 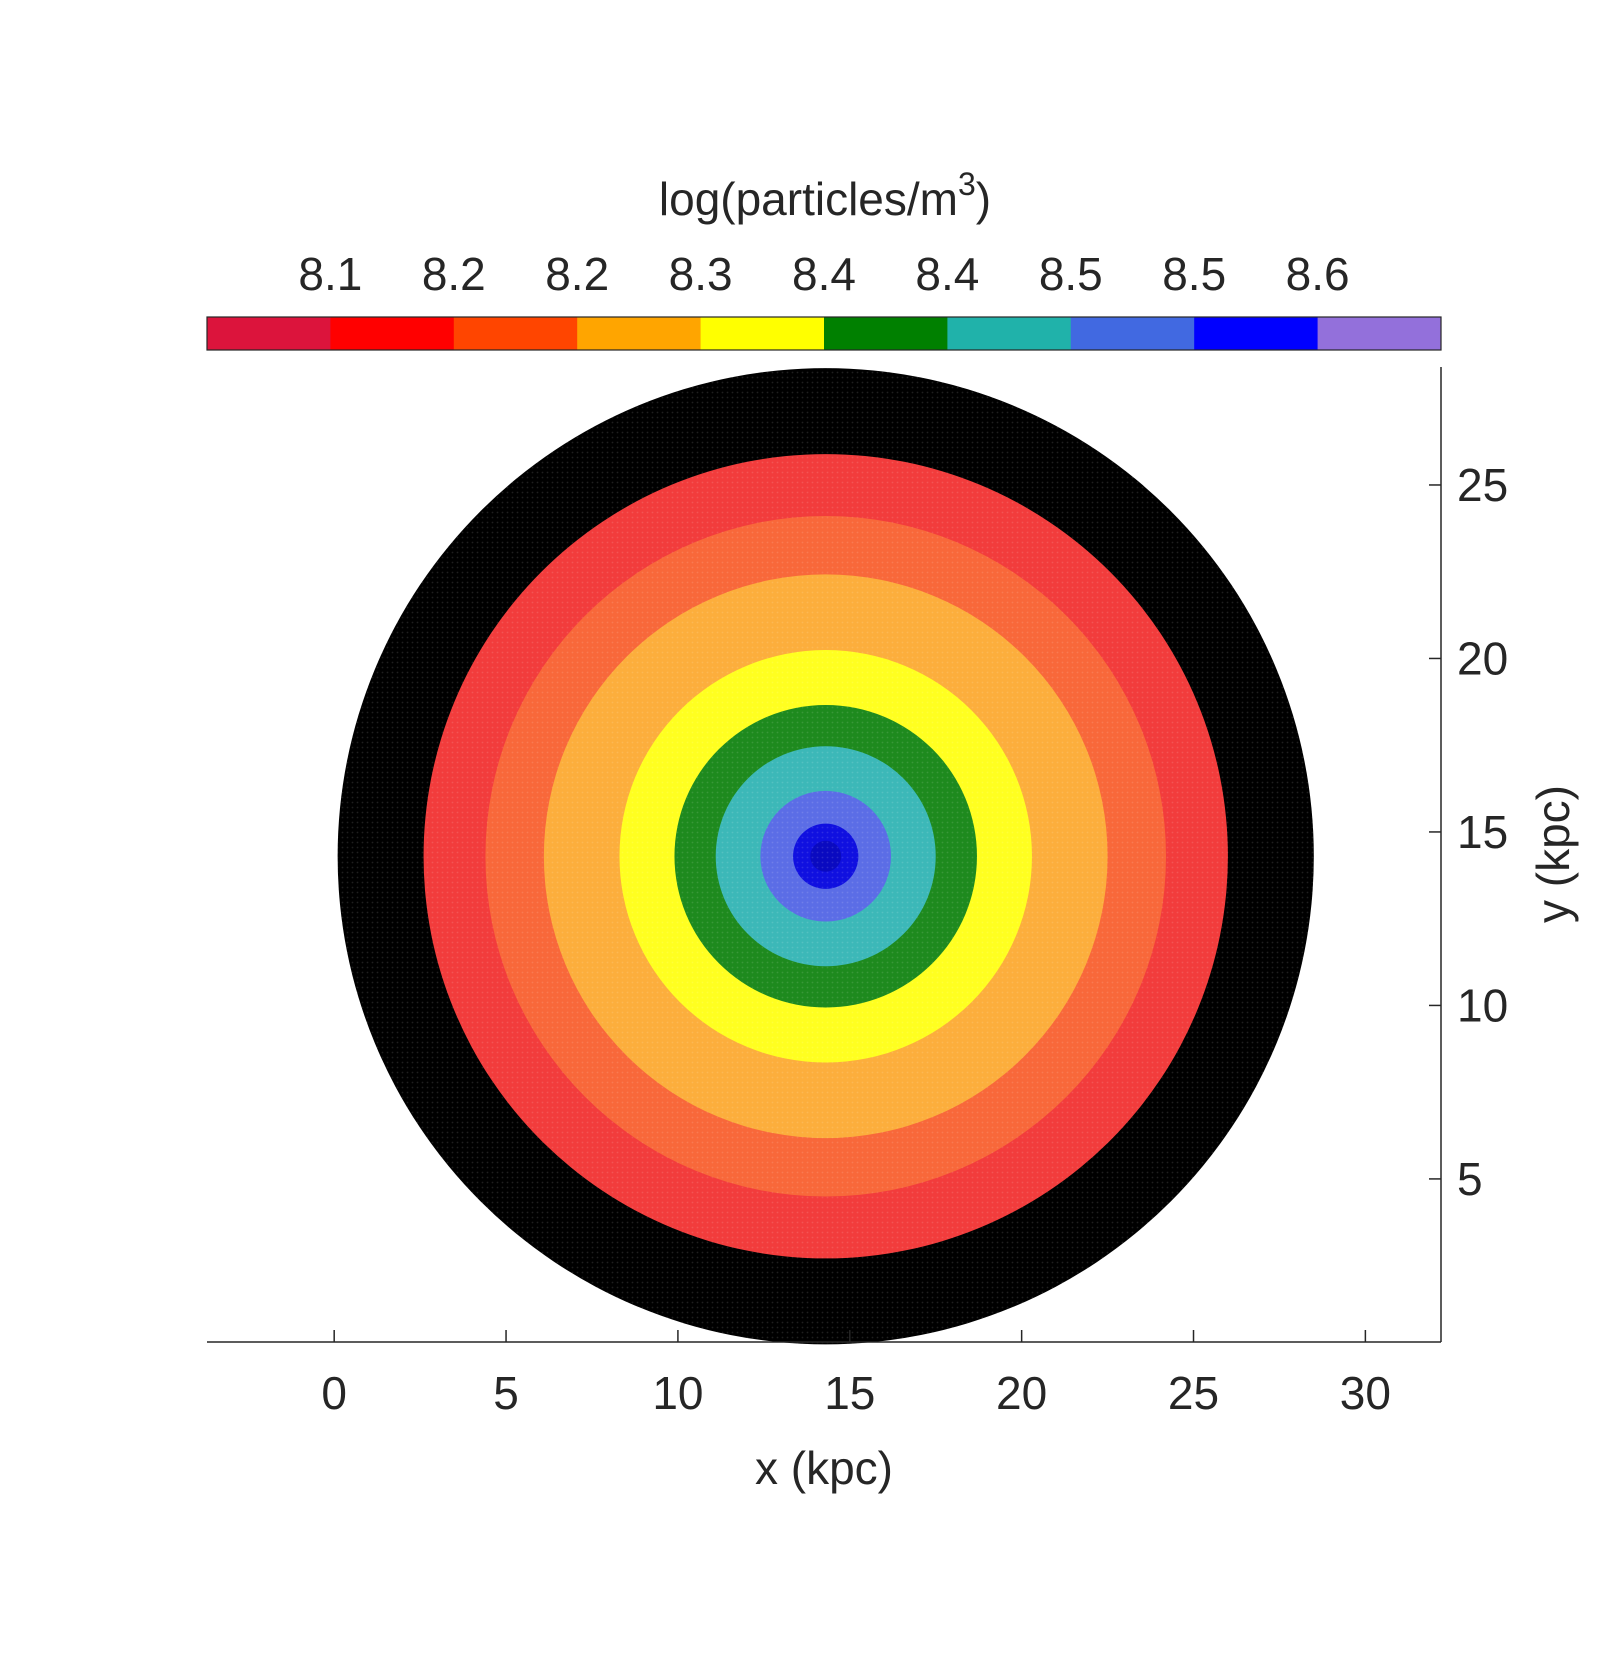 I want to click on colorbar-tick-label: 8.6, so click(x=1318, y=274).